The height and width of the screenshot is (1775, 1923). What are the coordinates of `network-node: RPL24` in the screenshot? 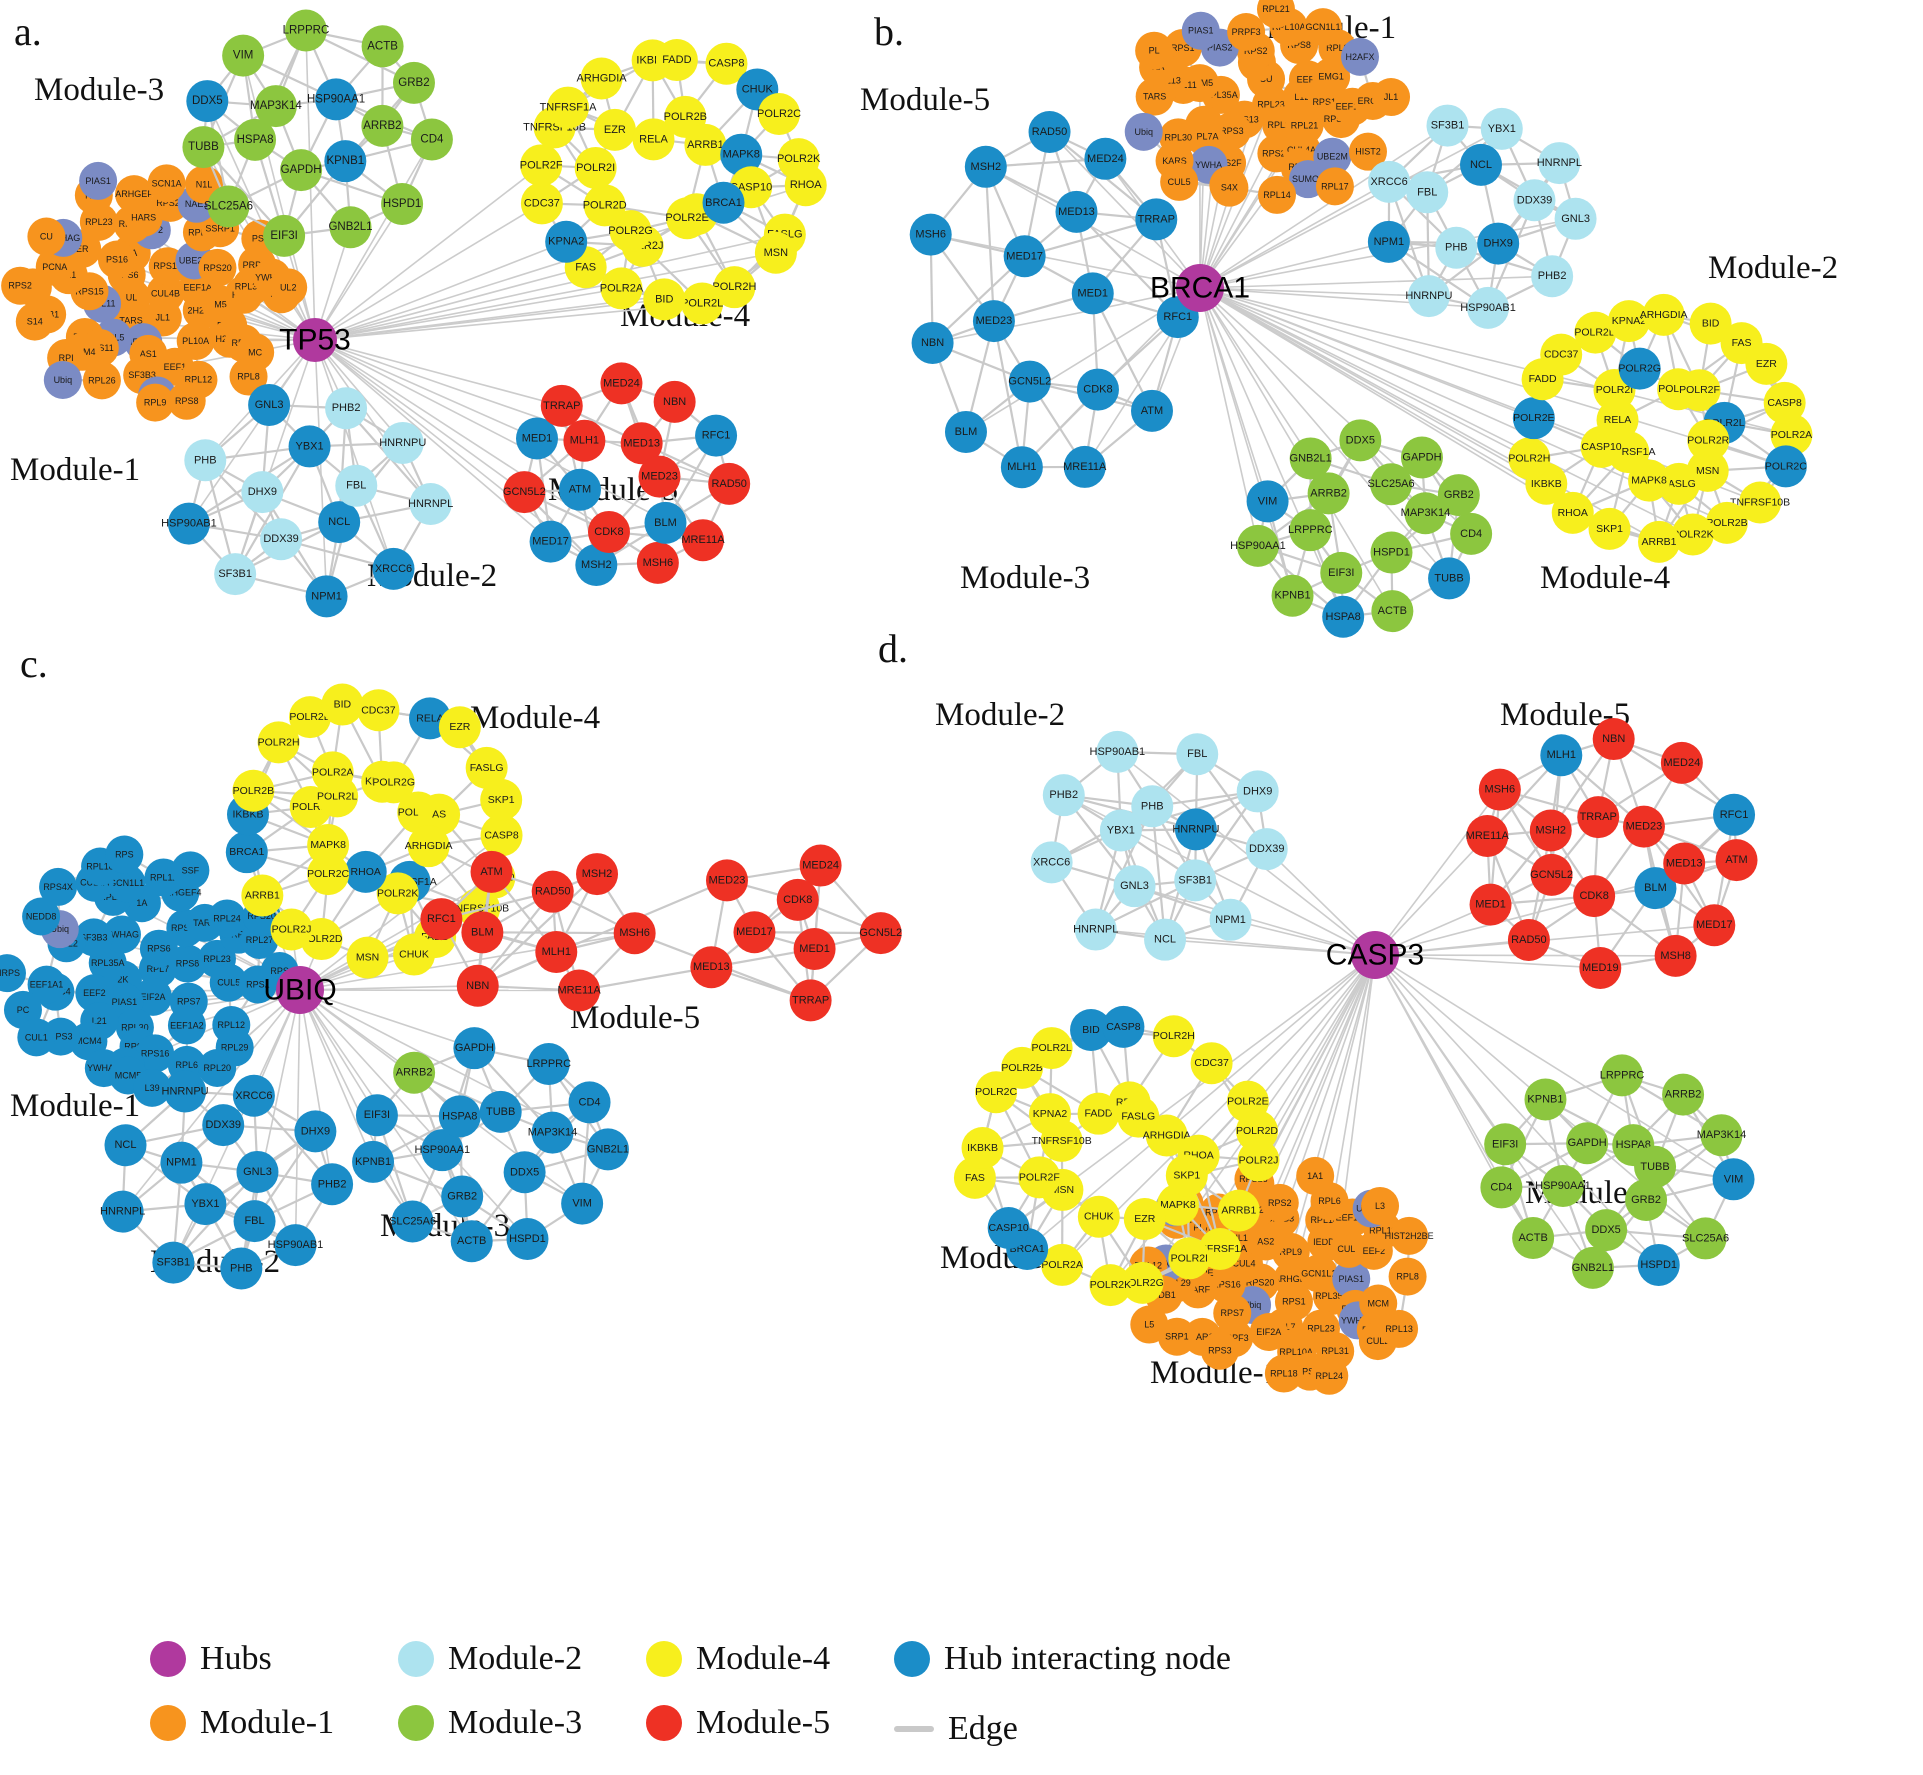 It's located at (1329, 1375).